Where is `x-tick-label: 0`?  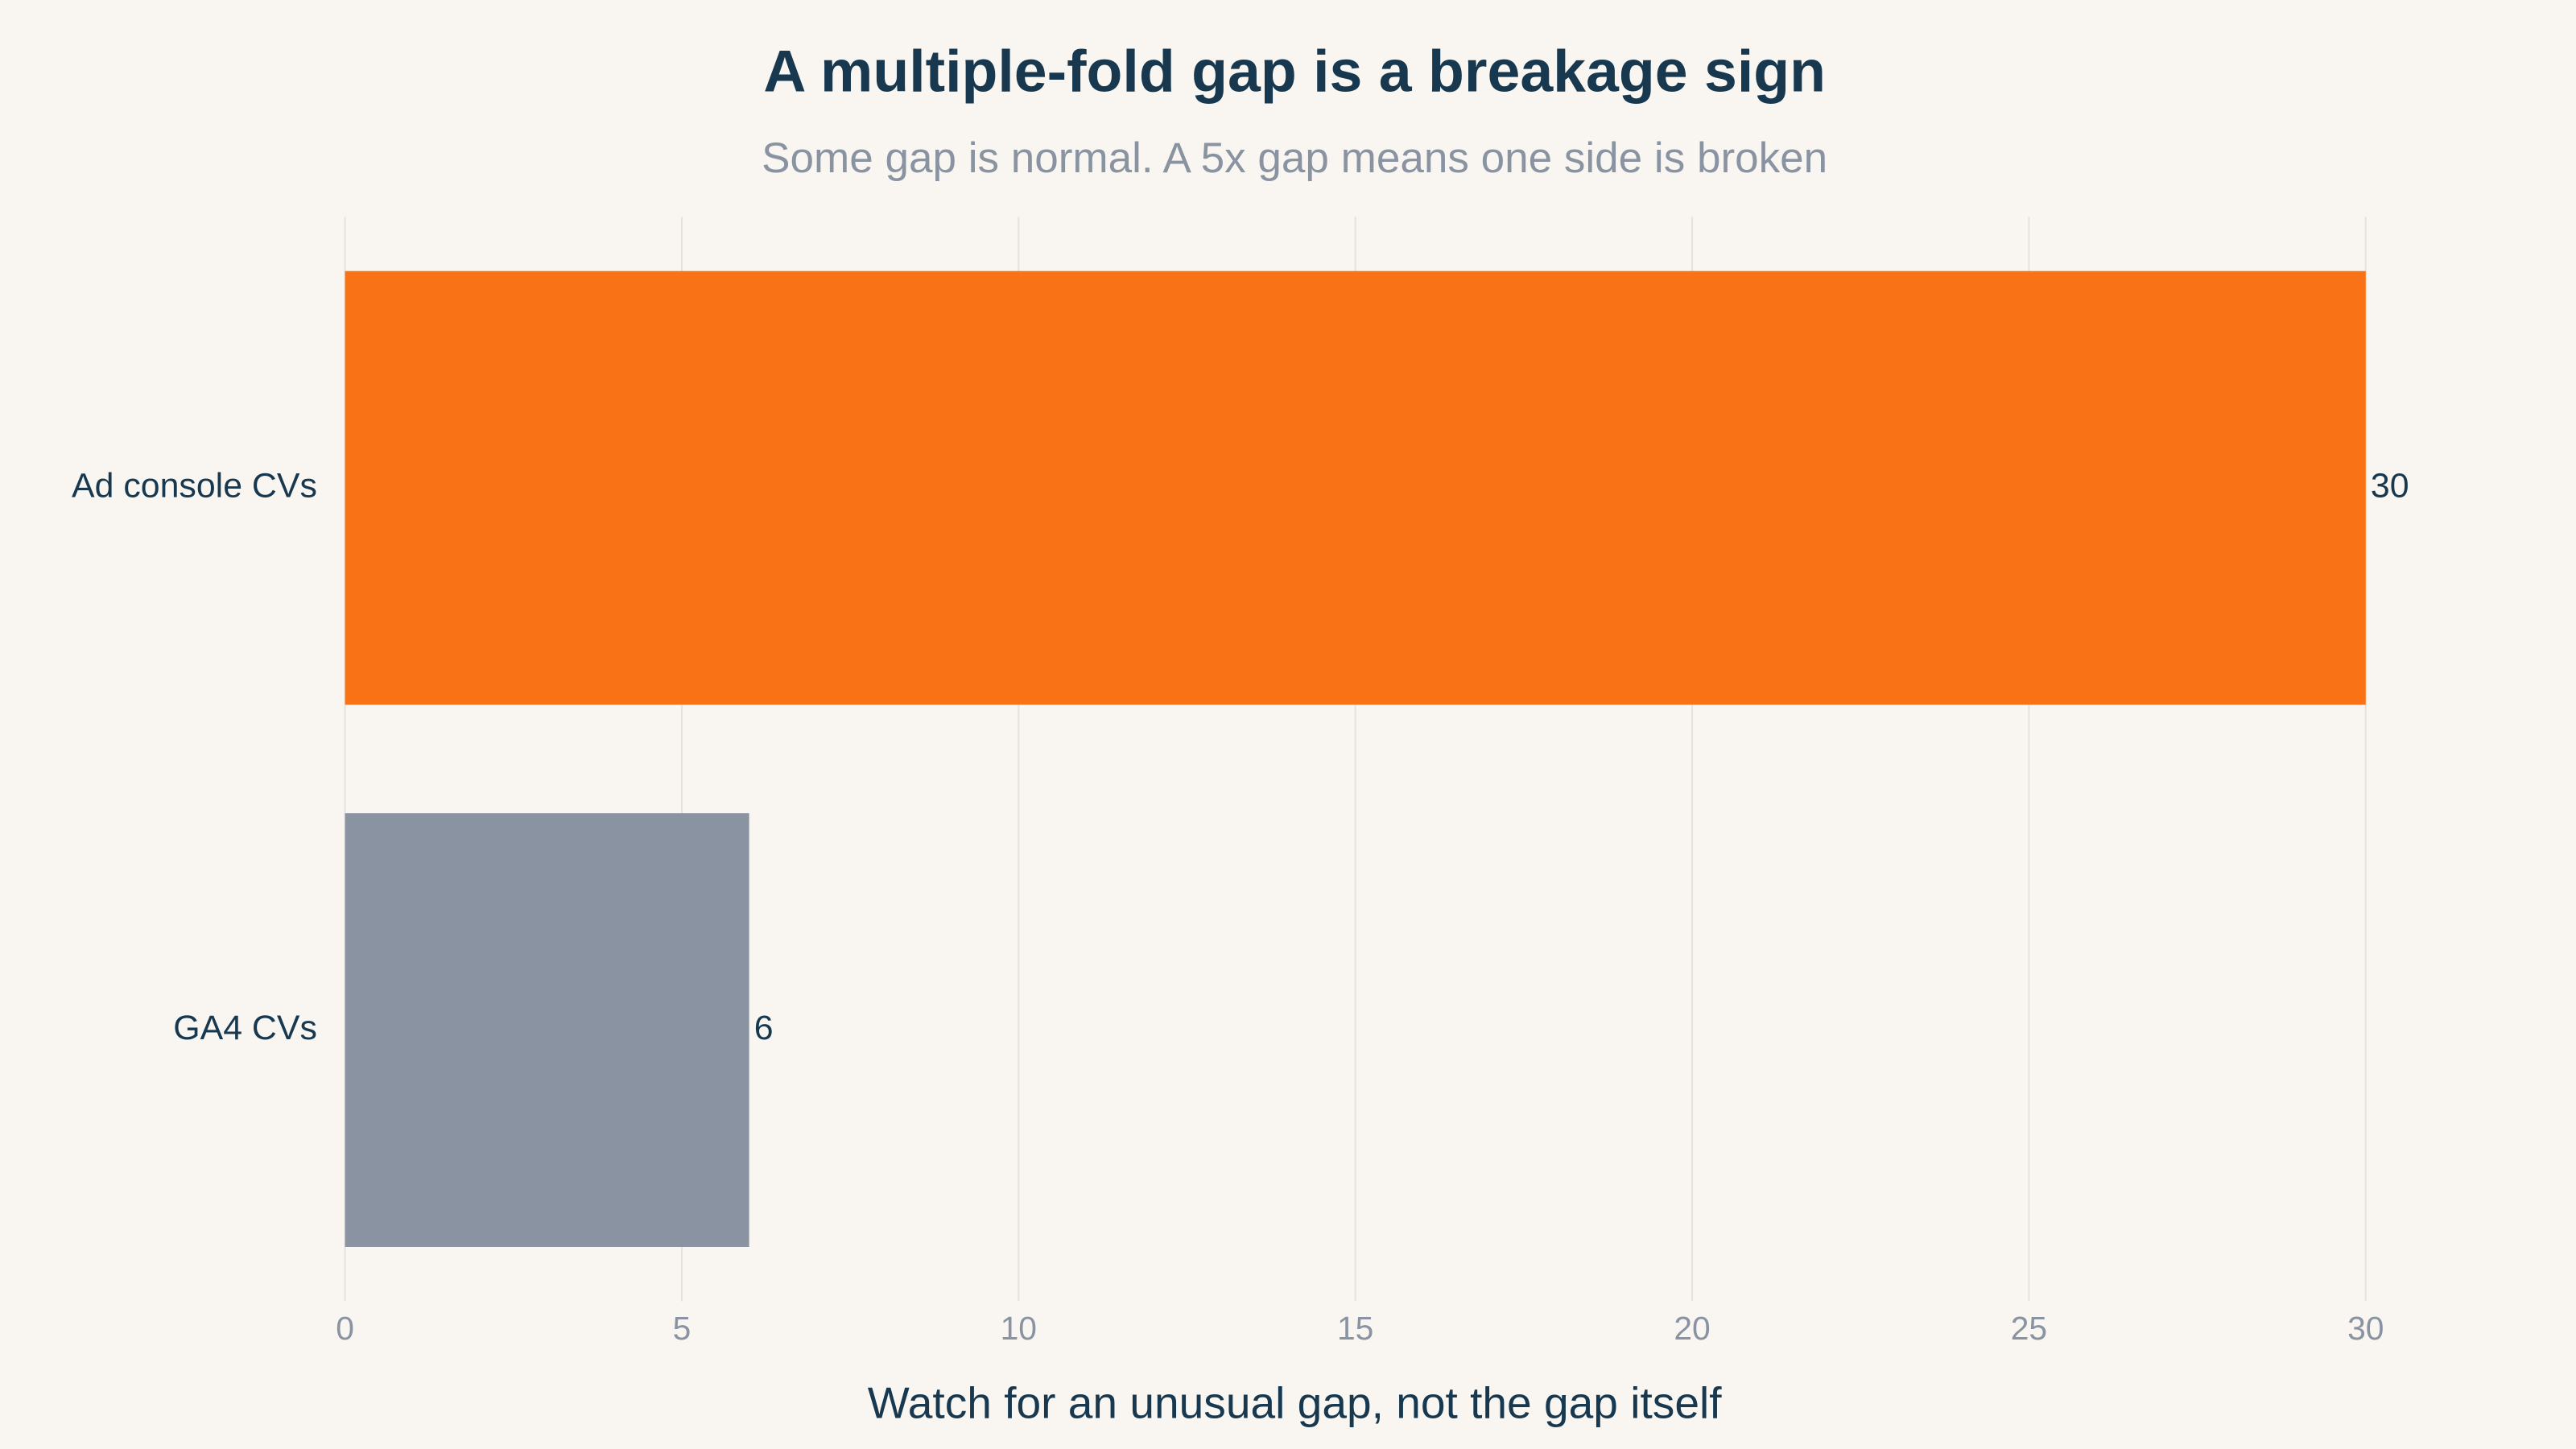 x-tick-label: 0 is located at coordinates (345, 1328).